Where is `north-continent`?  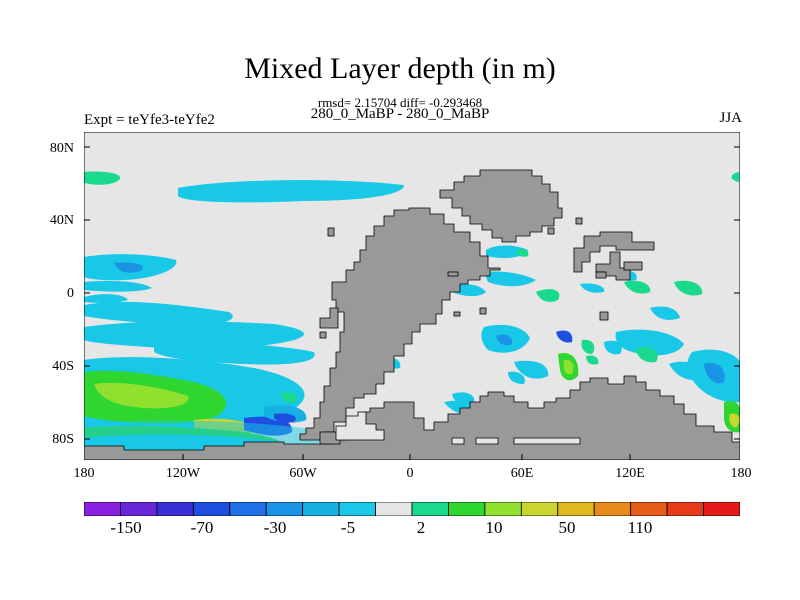
north-continent is located at coordinates (501, 206).